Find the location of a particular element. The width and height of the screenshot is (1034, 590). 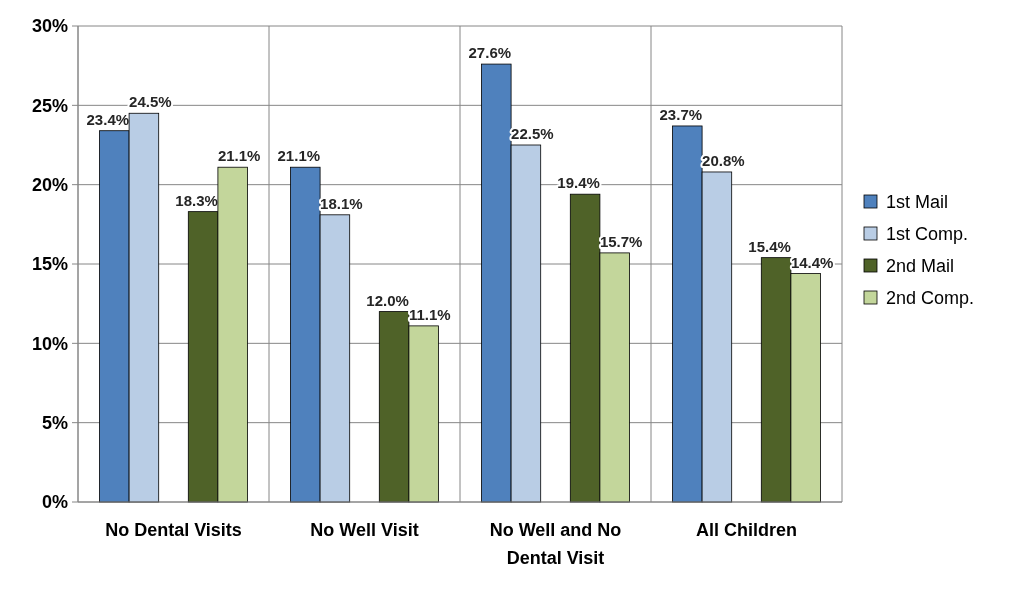

data-label: 19.4% is located at coordinates (578, 183).